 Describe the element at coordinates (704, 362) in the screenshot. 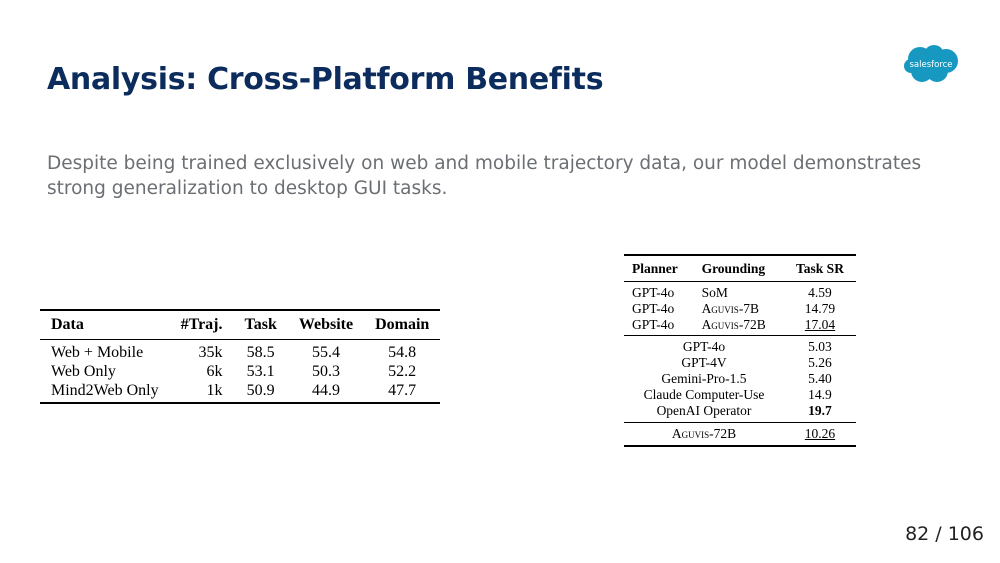

I see `cell-model: GPT-4V` at that location.